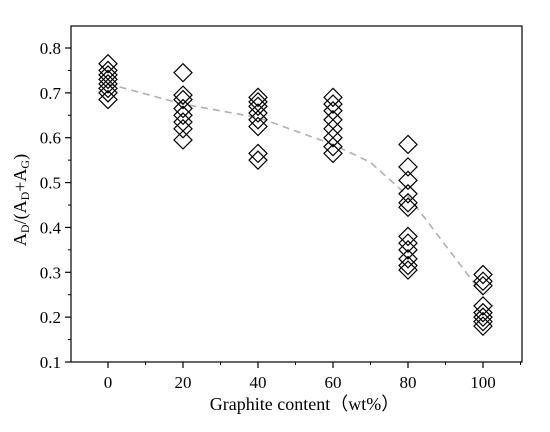 The image size is (550, 432). What do you see at coordinates (333, 382) in the screenshot?
I see `x-tick-label: 60` at bounding box center [333, 382].